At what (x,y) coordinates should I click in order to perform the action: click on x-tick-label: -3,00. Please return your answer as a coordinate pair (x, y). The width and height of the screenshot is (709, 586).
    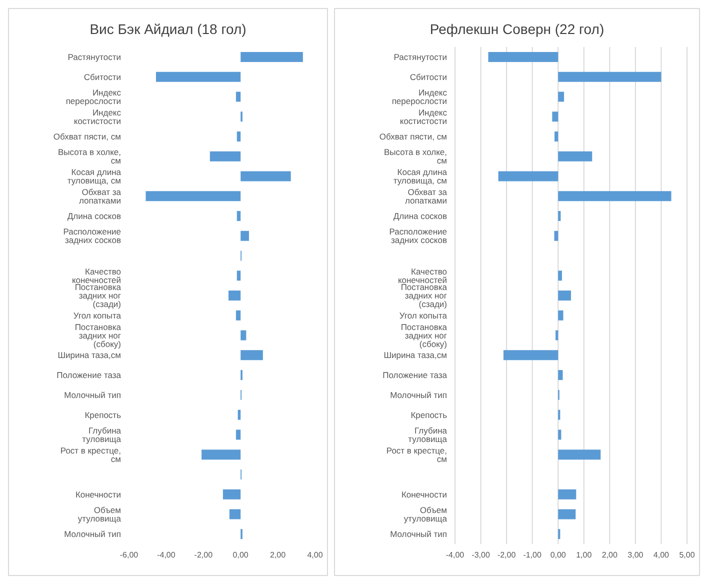
    Looking at the image, I should click on (481, 555).